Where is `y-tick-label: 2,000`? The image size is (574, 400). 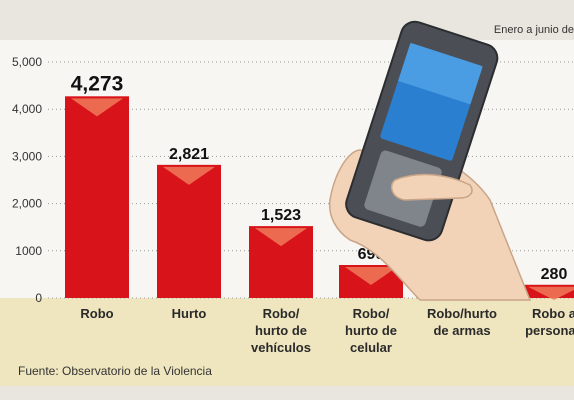 y-tick-label: 2,000 is located at coordinates (27, 204).